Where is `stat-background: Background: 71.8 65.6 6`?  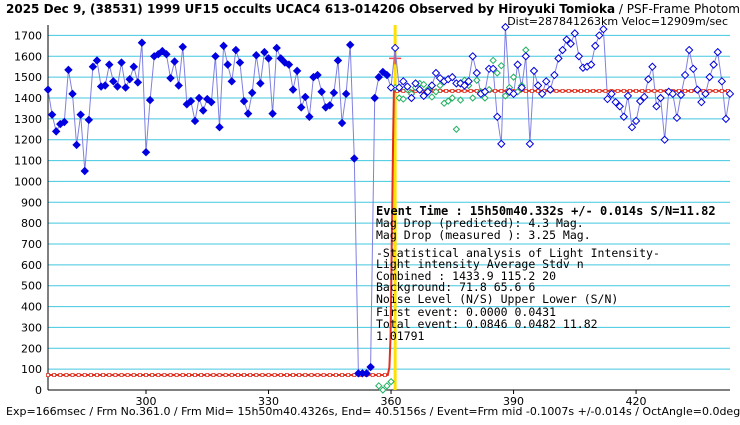
stat-background: Background: 71.8 65.6 6 is located at coordinates (455, 287).